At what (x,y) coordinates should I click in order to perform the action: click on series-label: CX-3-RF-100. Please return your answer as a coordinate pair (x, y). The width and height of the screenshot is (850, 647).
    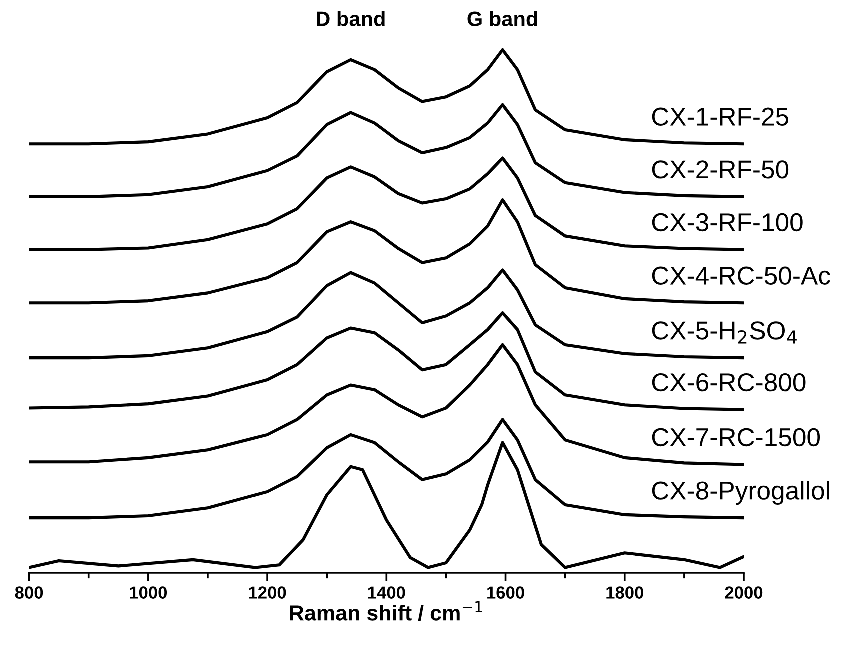
    Looking at the image, I should click on (727, 222).